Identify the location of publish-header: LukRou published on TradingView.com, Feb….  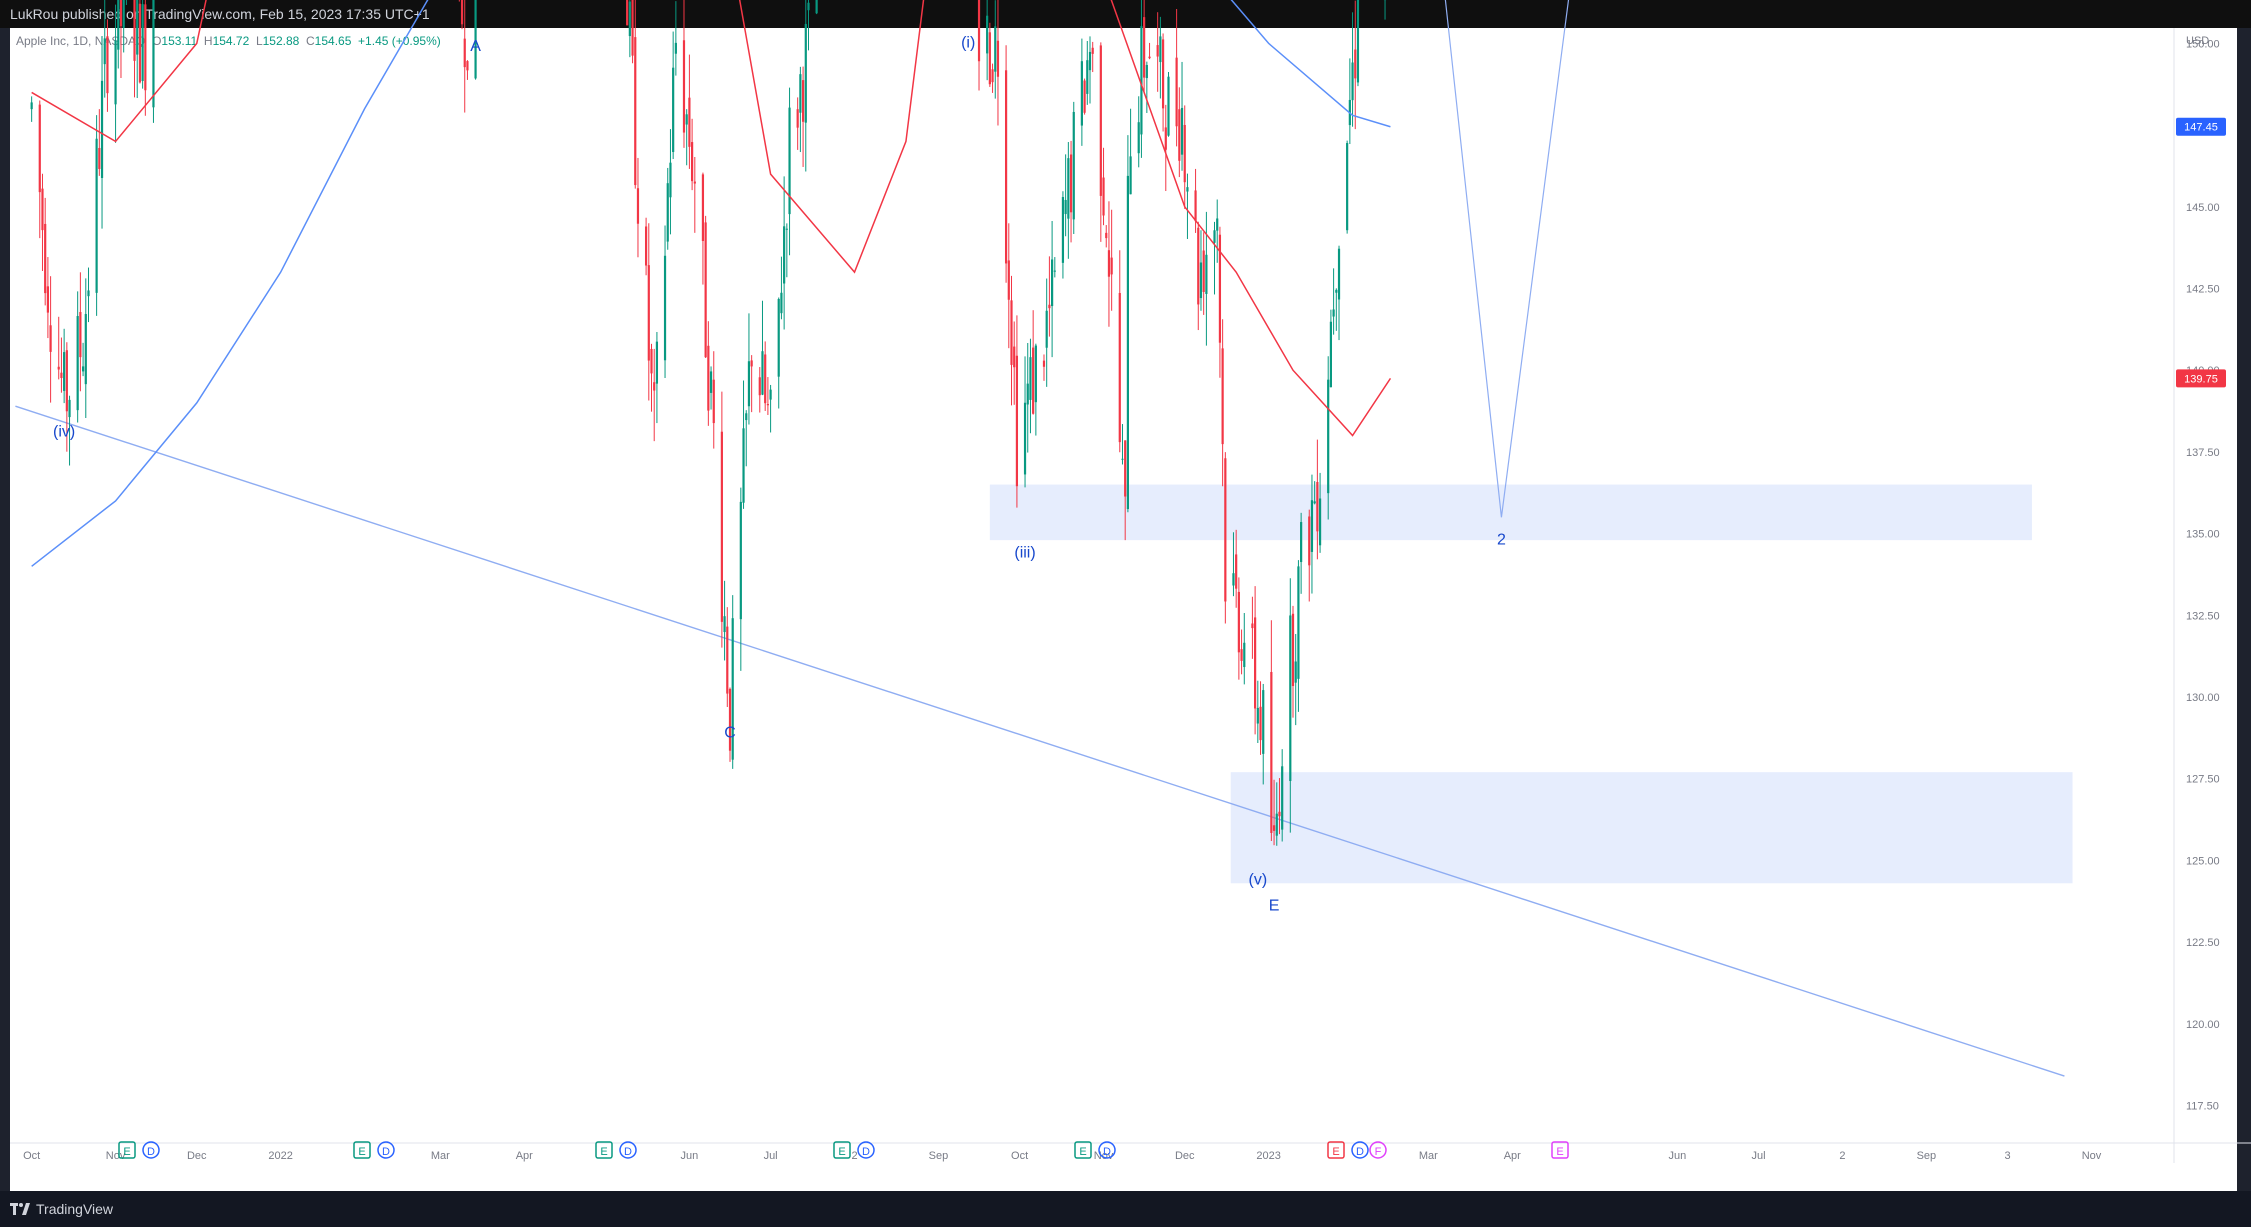
(1125, 14).